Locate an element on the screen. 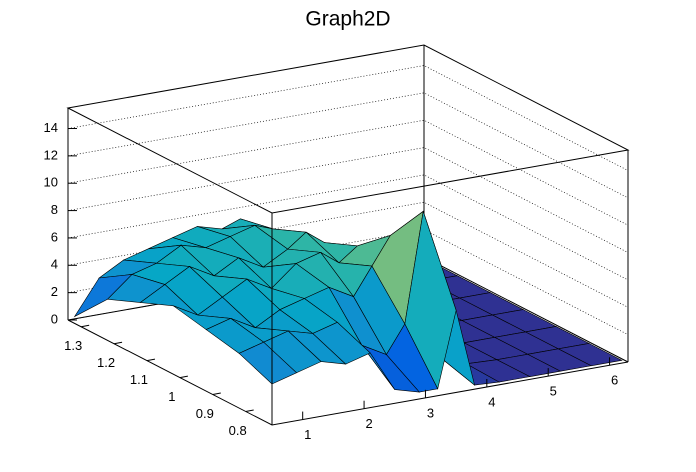  surface-cell is located at coordinates (268, 363).